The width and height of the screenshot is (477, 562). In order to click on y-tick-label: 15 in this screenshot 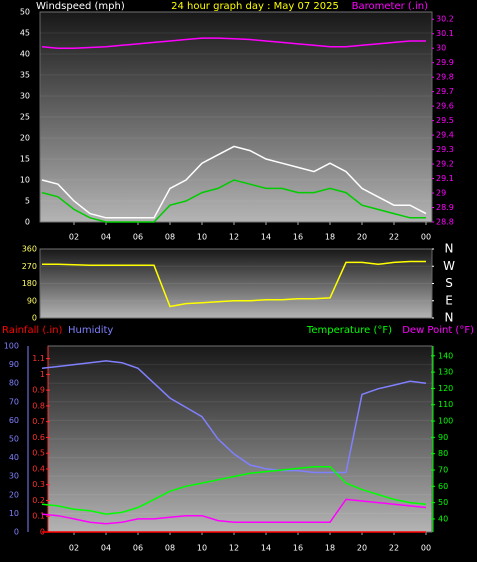, I will do `click(25, 159)`.